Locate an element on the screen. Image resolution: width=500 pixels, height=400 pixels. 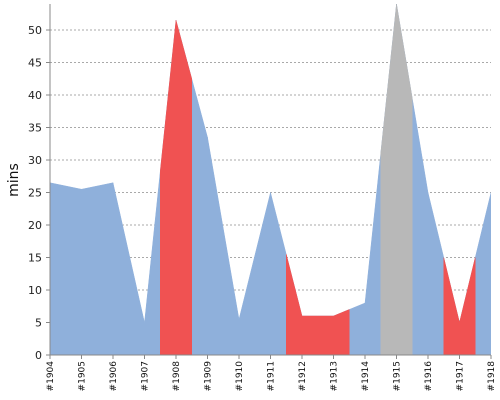
x-tick-label: #1905 is located at coordinates (83, 376).